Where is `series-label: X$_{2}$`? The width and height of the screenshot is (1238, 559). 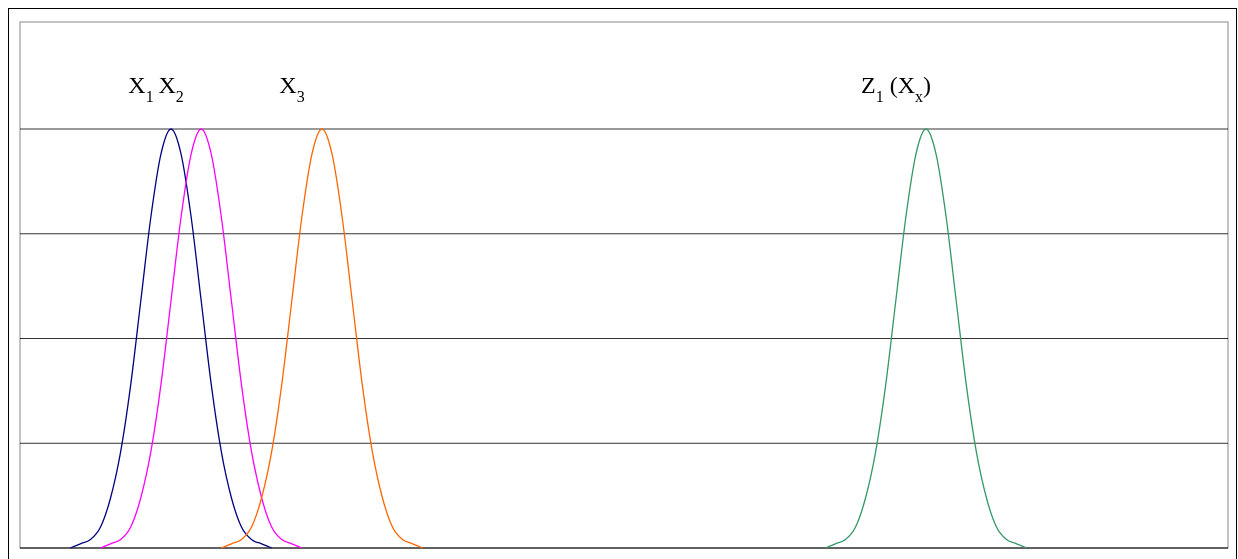 series-label: X$_{2}$ is located at coordinates (171, 88).